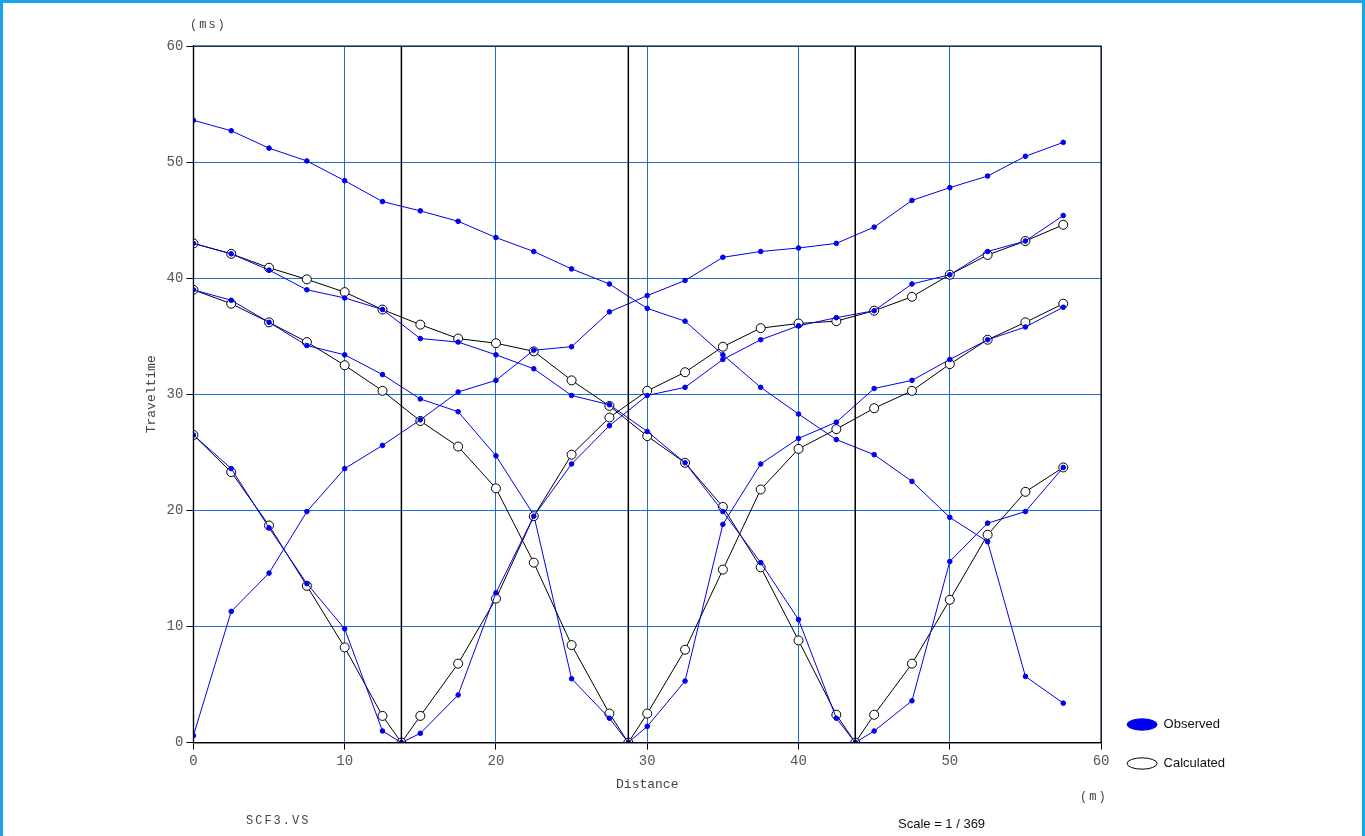  What do you see at coordinates (175, 510) in the screenshot?
I see `y-tick-label: 20` at bounding box center [175, 510].